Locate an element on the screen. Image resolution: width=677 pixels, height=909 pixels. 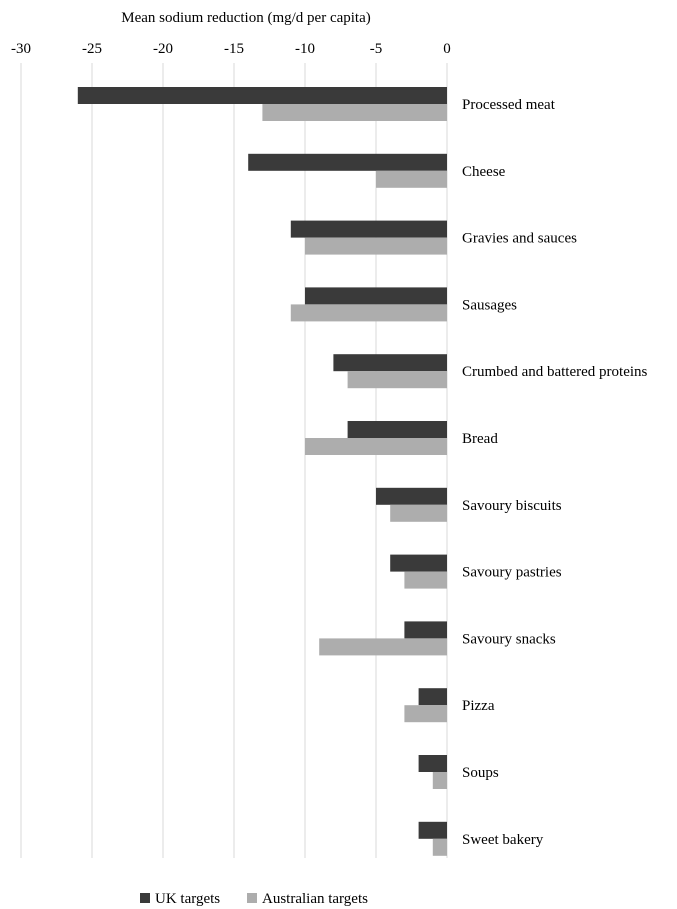
category-label: Crumbed and battered proteins is located at coordinates (555, 372).